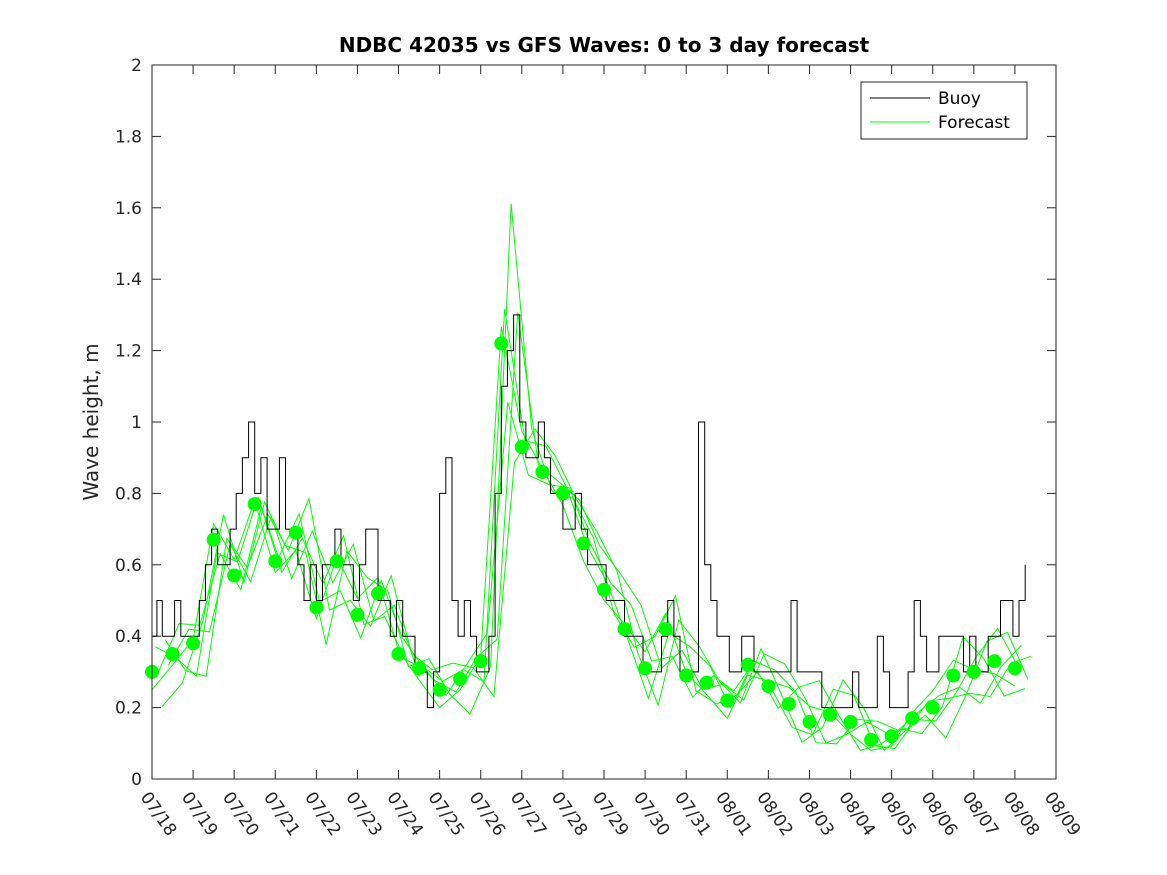 This screenshot has height=875, width=1167. Describe the element at coordinates (128, 709) in the screenshot. I see `y-tick-label: 0.2` at that location.